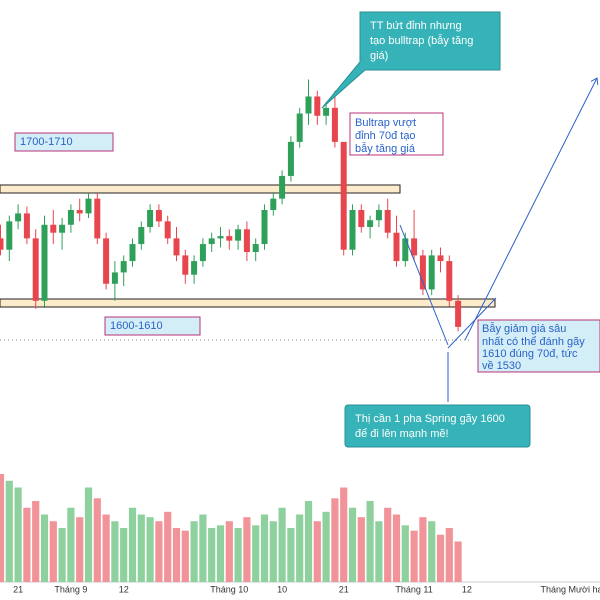 This screenshot has height=600, width=600. Describe the element at coordinates (70, 589) in the screenshot. I see `x-tick-label: Tháng 9` at that location.